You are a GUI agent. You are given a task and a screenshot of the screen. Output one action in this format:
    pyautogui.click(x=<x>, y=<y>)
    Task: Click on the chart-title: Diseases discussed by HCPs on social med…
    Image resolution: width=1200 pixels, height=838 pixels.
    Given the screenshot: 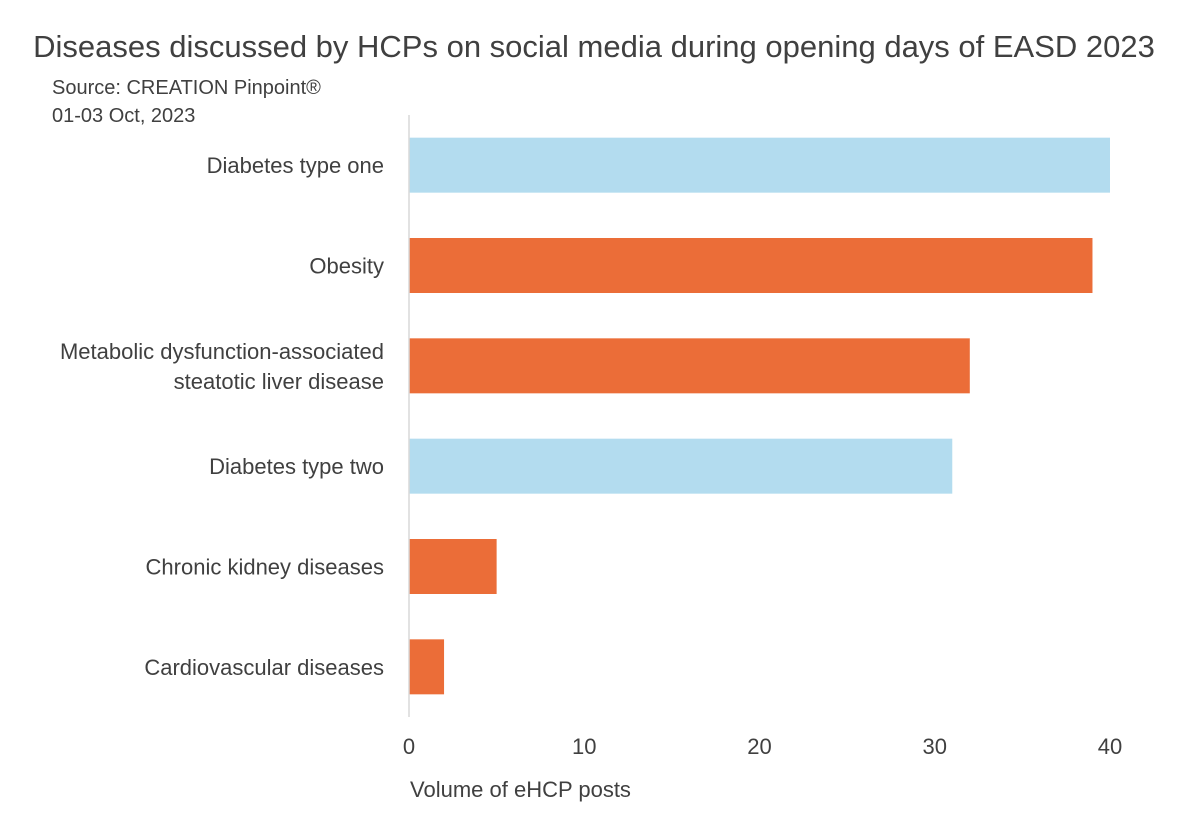 What is the action you would take?
    pyautogui.click(x=594, y=46)
    